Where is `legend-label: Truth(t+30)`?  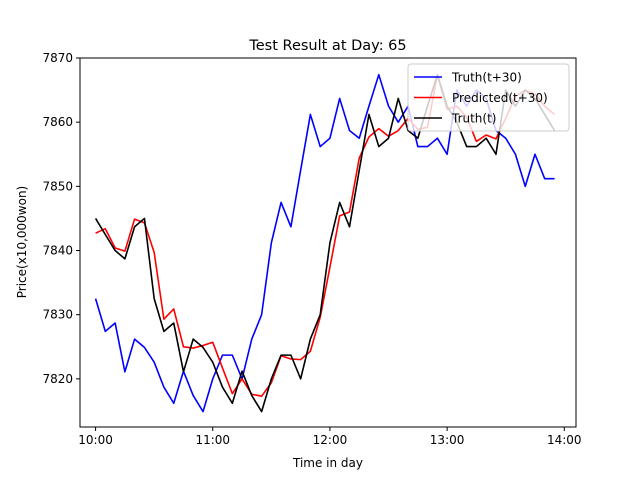
legend-label: Truth(t+30) is located at coordinates (486, 78).